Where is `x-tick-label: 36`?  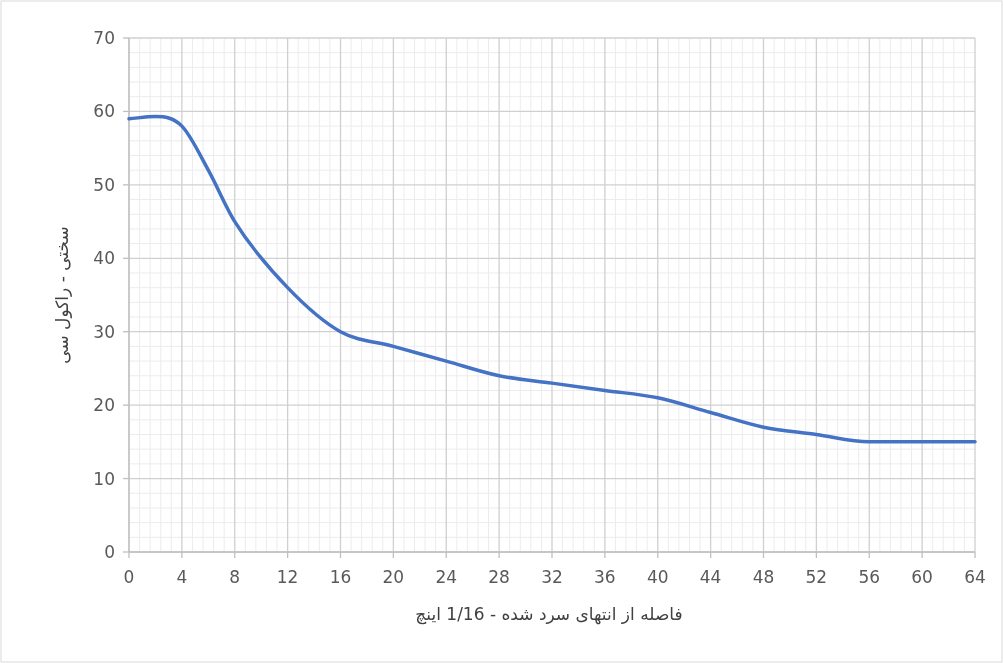
x-tick-label: 36 is located at coordinates (605, 577).